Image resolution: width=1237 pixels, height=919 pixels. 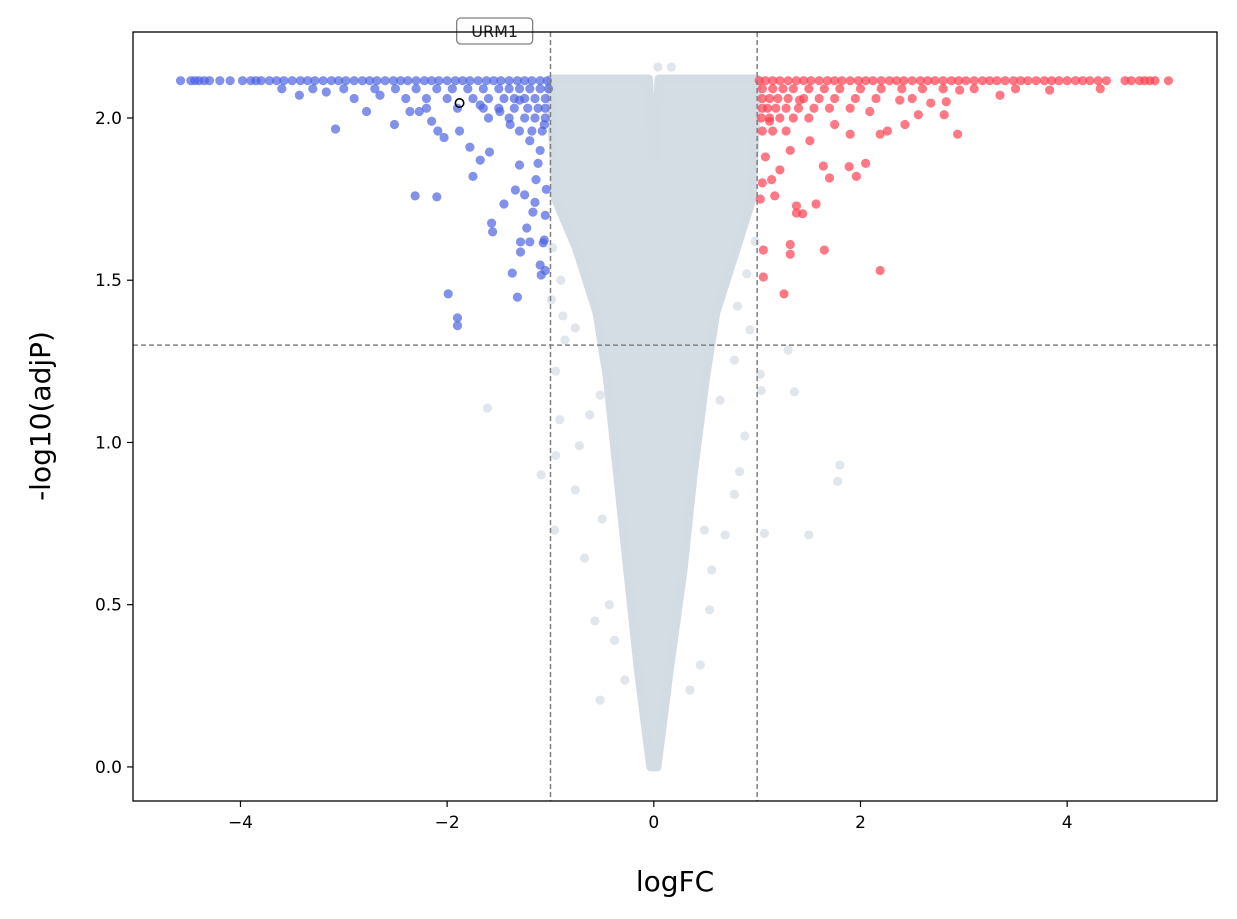 I want to click on x-axis-label: logFC, so click(x=675, y=881).